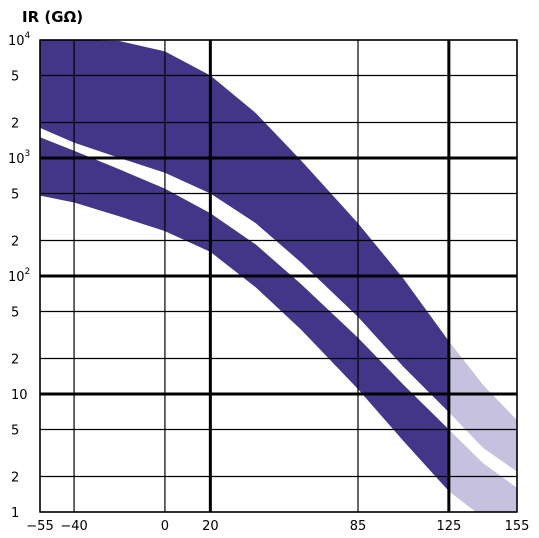 This screenshot has height=538, width=539. What do you see at coordinates (19, 40) in the screenshot?
I see `y-tick-label: 10⁴` at bounding box center [19, 40].